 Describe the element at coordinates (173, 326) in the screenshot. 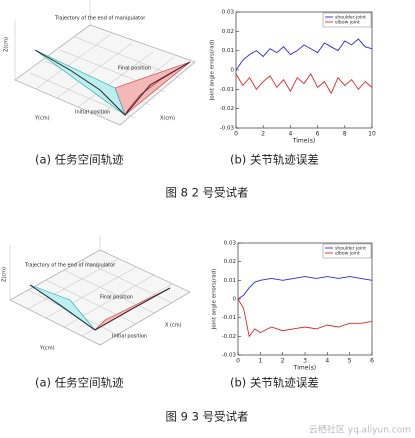

I see `axis-label: X (cm)` at that location.